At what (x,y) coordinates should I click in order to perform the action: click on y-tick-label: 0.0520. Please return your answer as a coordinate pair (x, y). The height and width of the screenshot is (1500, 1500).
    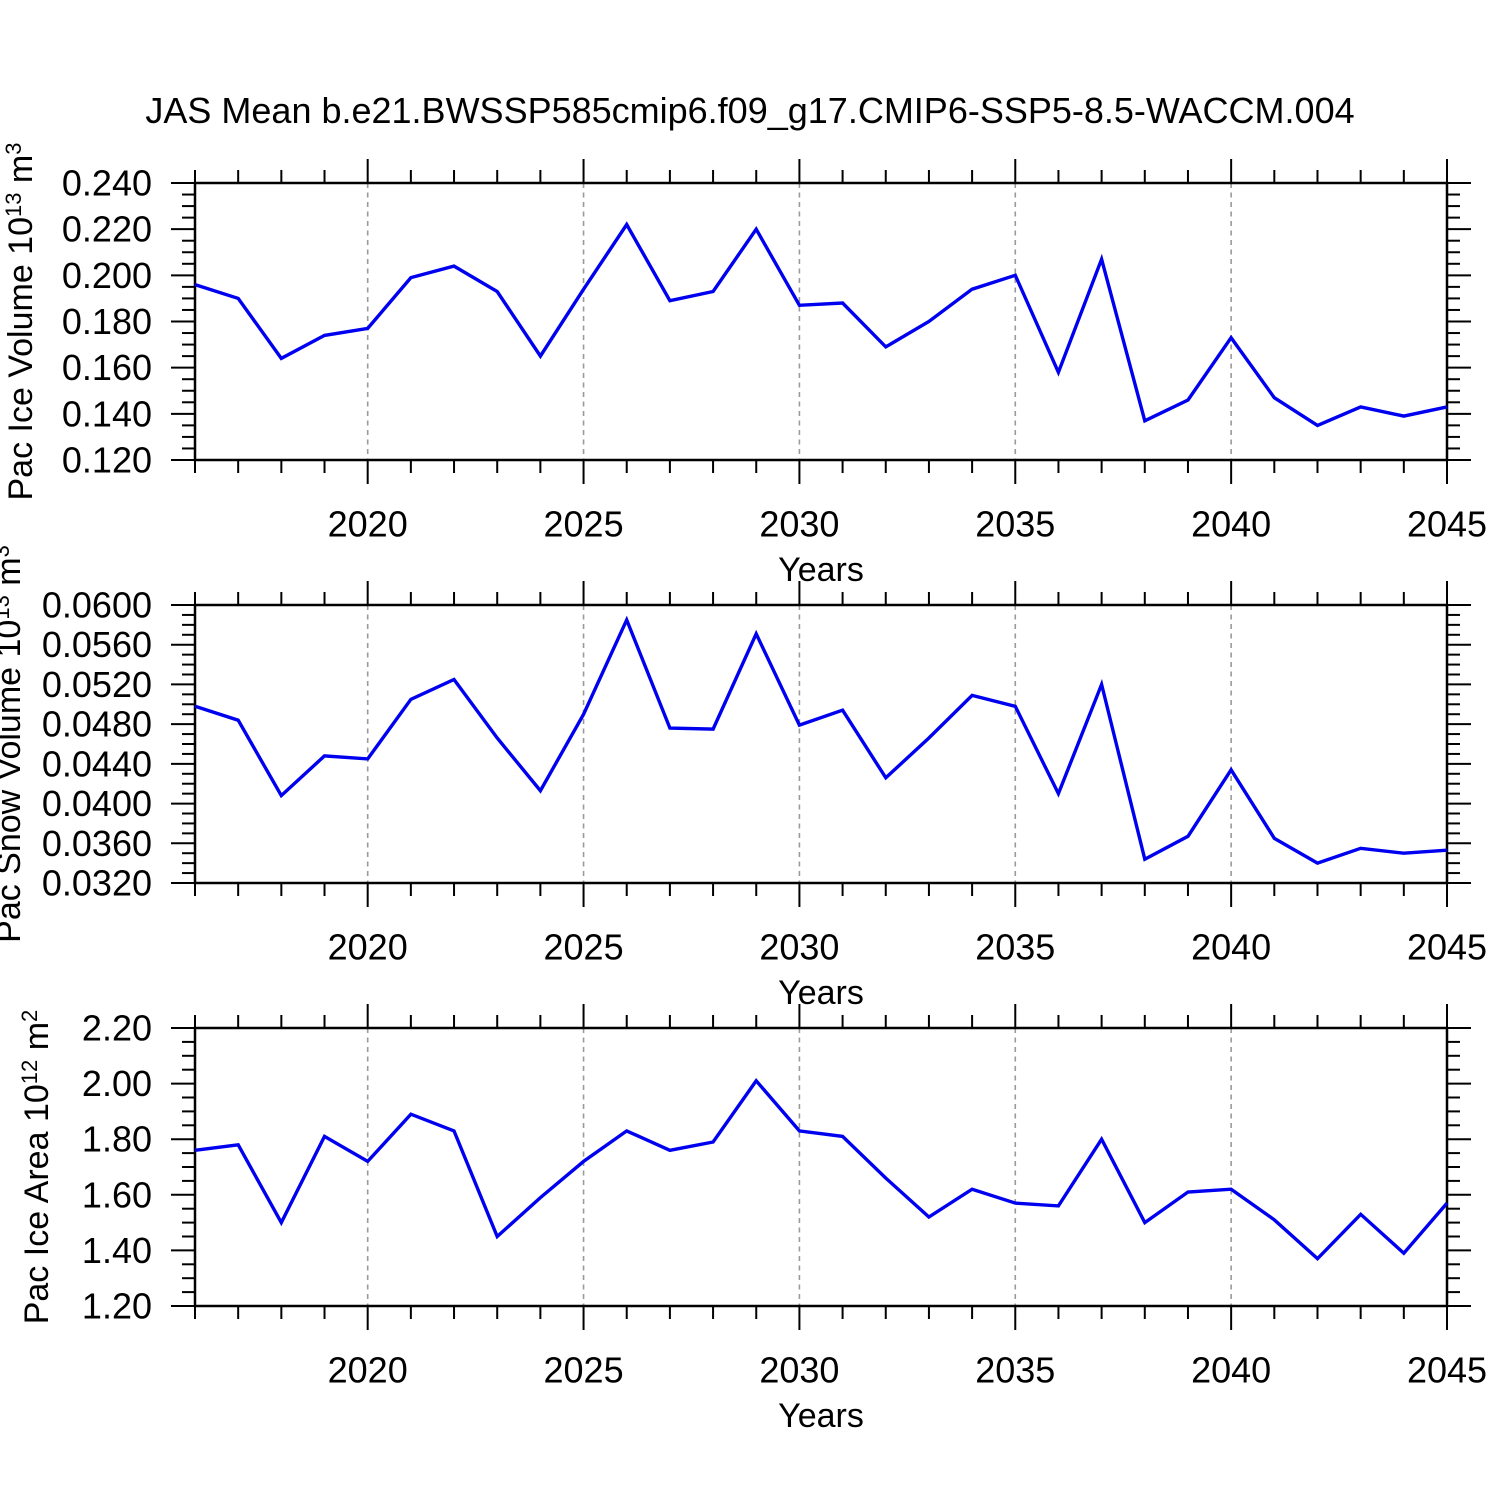
    Looking at the image, I should click on (97, 684).